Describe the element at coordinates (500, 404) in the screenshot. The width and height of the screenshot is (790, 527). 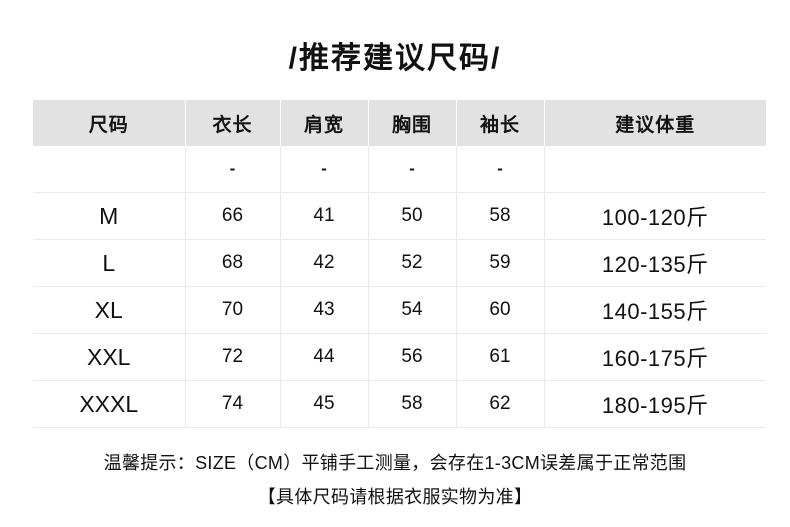
I see `cell-sleeve: 62` at that location.